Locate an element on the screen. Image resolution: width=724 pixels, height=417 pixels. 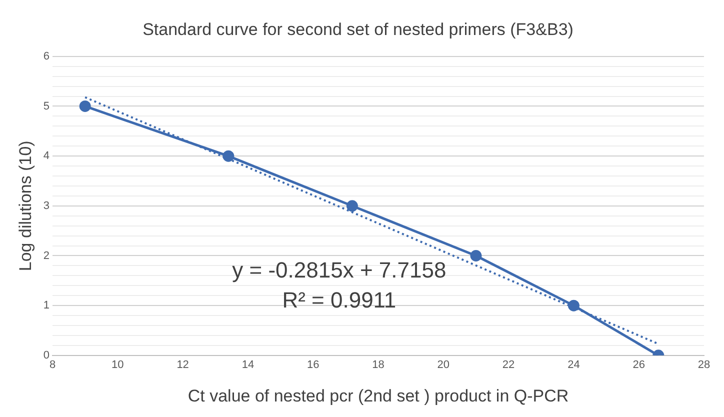
annotation: R² = 0.9911 is located at coordinates (339, 300).